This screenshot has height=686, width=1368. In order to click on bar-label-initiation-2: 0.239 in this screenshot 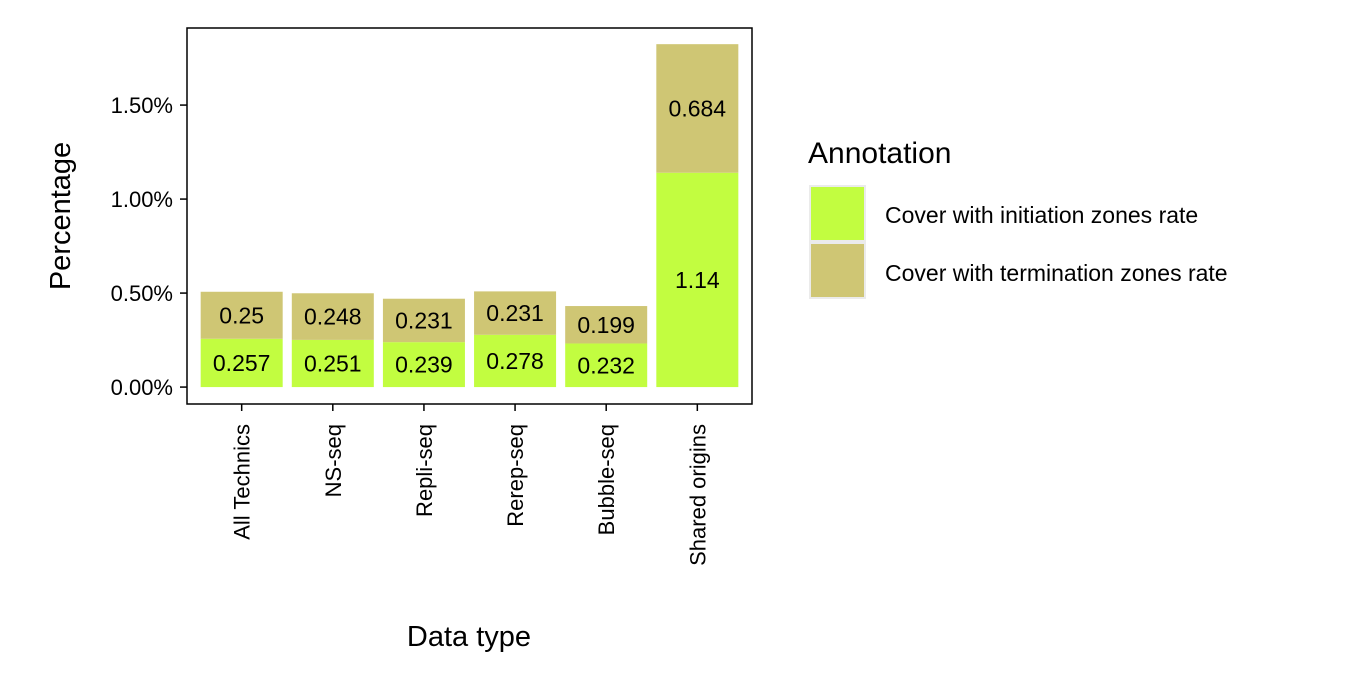, I will do `click(424, 365)`.